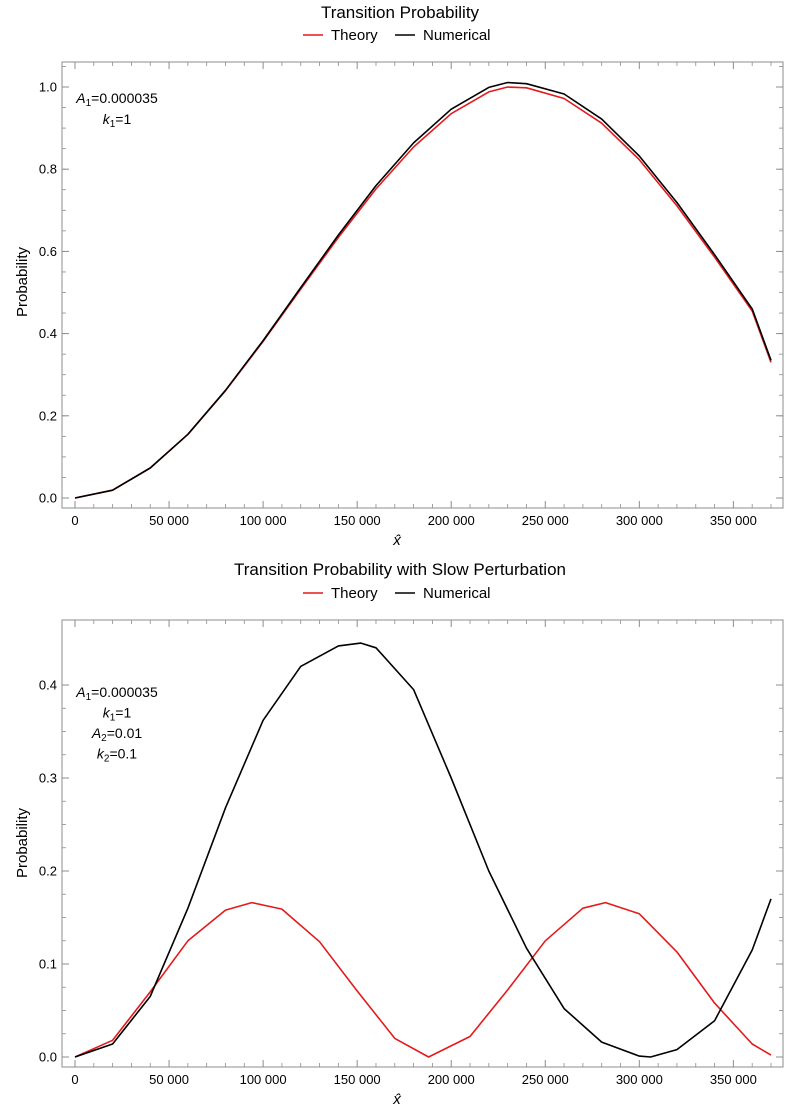  Describe the element at coordinates (48, 964) in the screenshot. I see `y-tick-label: 0.1` at that location.